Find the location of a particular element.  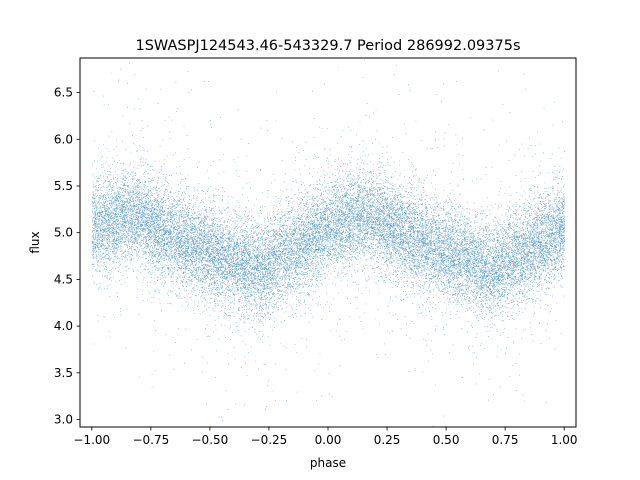

x-tick-label: −0.25 is located at coordinates (269, 440).